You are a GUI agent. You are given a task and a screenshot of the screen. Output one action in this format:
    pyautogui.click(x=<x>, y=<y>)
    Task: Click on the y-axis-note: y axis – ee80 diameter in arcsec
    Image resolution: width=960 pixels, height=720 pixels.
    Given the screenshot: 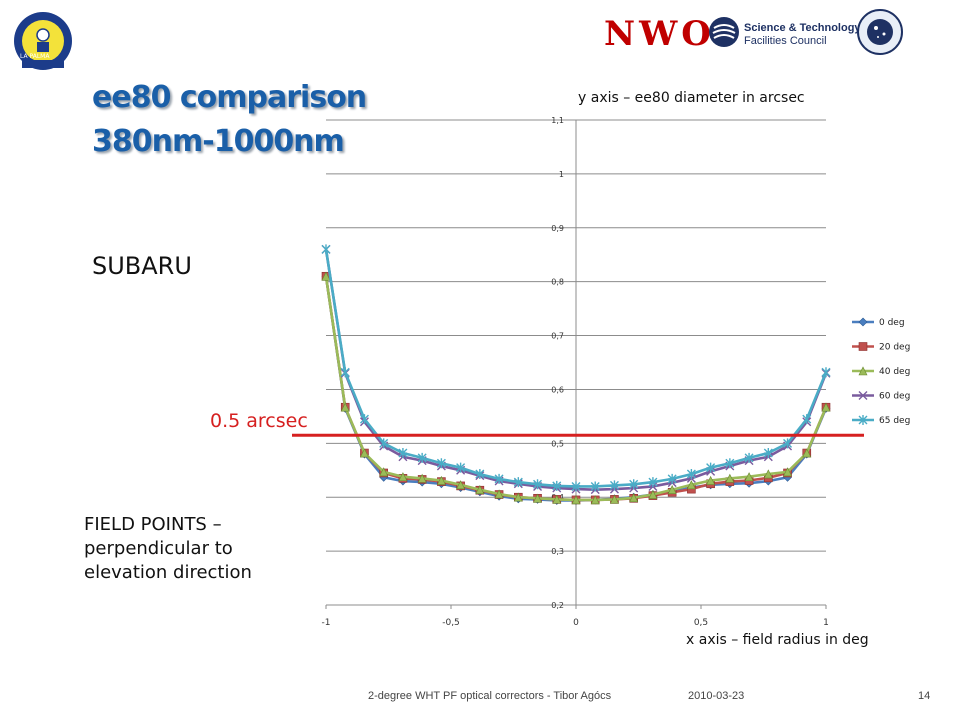 What is the action you would take?
    pyautogui.click(x=691, y=98)
    